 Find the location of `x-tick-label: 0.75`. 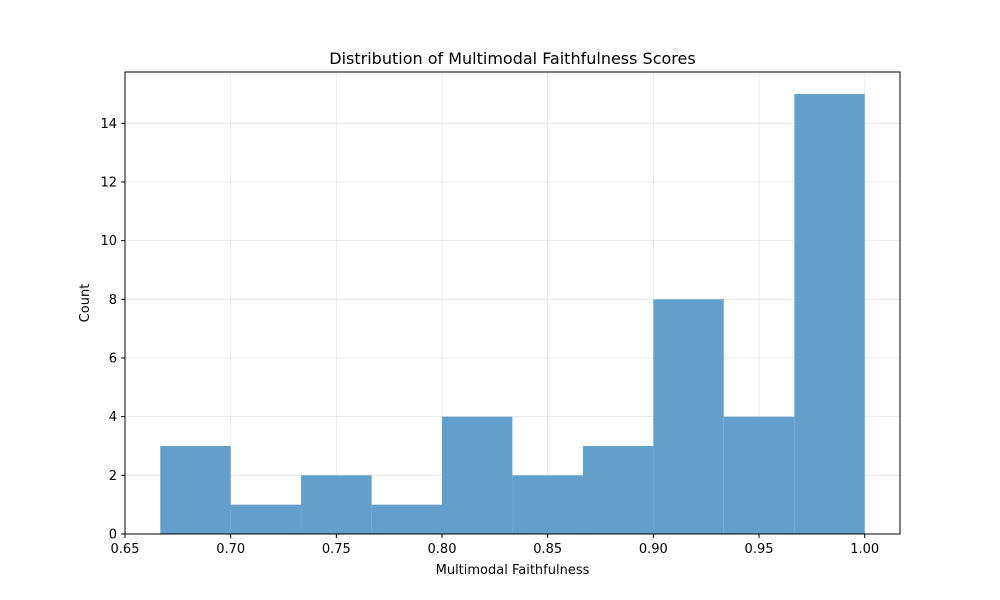

x-tick-label: 0.75 is located at coordinates (336, 549).